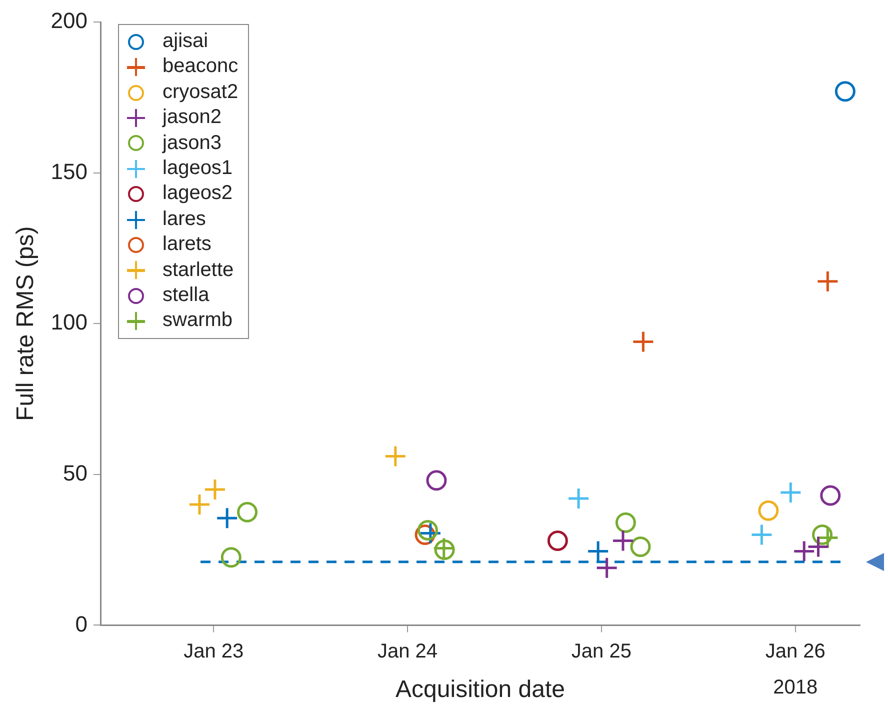 This screenshot has width=888, height=713. Describe the element at coordinates (192, 143) in the screenshot. I see `legend-label: jason3` at that location.